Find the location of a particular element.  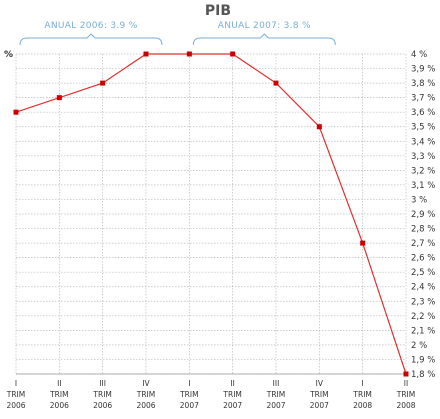

y-tick-label: 2,1 % is located at coordinates (423, 331).